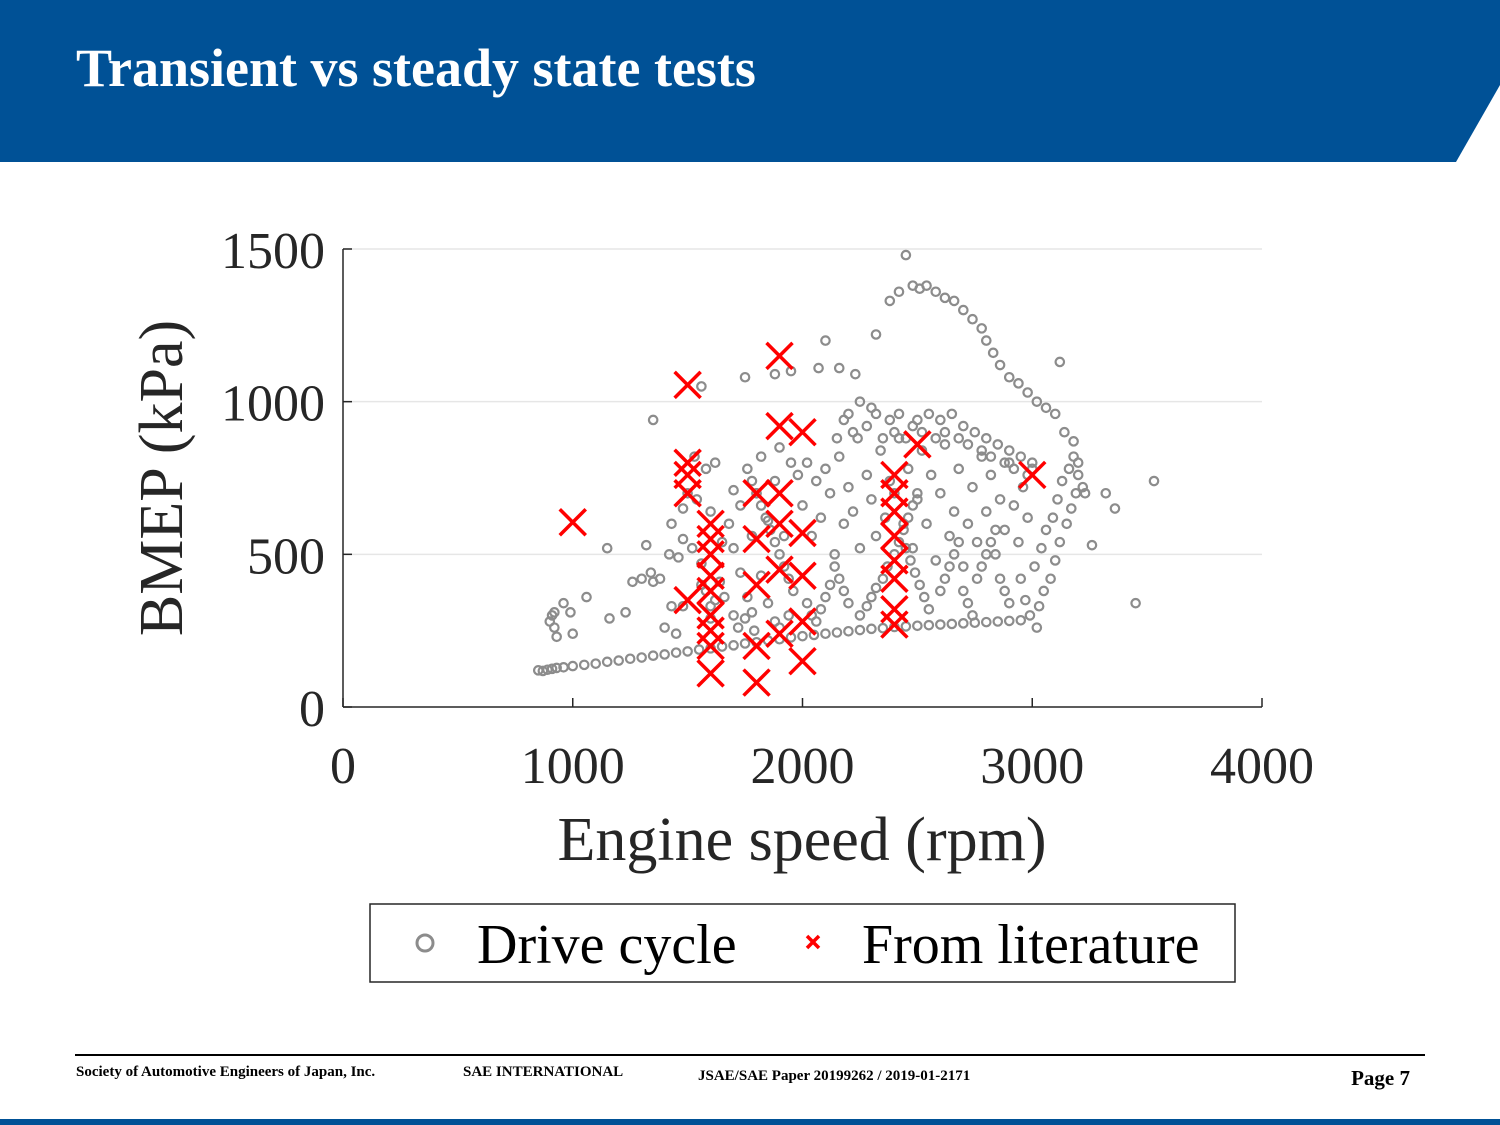  What do you see at coordinates (750, 1055) in the screenshot?
I see `footer-rule` at bounding box center [750, 1055].